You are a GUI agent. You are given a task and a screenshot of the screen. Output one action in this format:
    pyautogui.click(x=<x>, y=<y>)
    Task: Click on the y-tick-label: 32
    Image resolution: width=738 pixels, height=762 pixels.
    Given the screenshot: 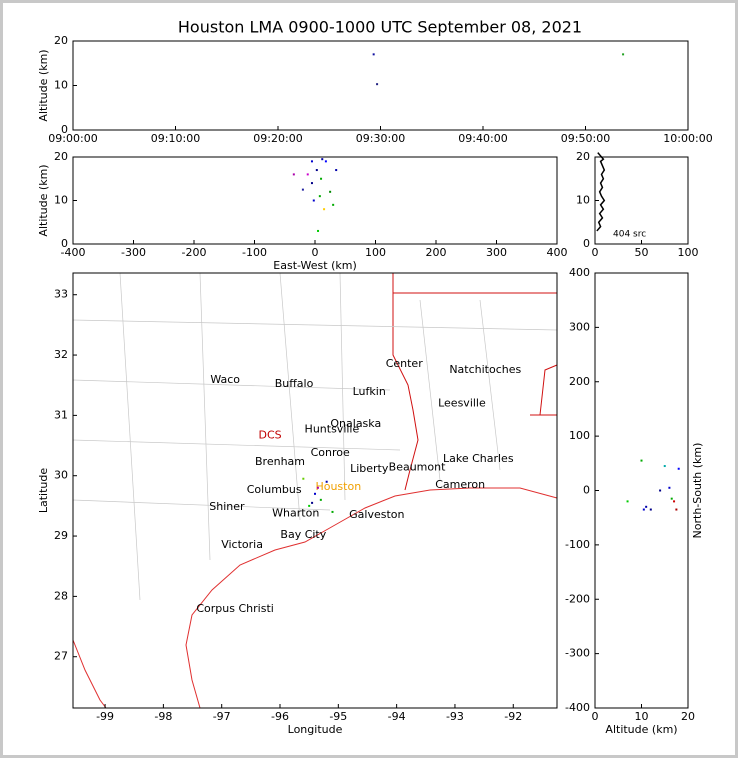 What is the action you would take?
    pyautogui.click(x=61, y=354)
    